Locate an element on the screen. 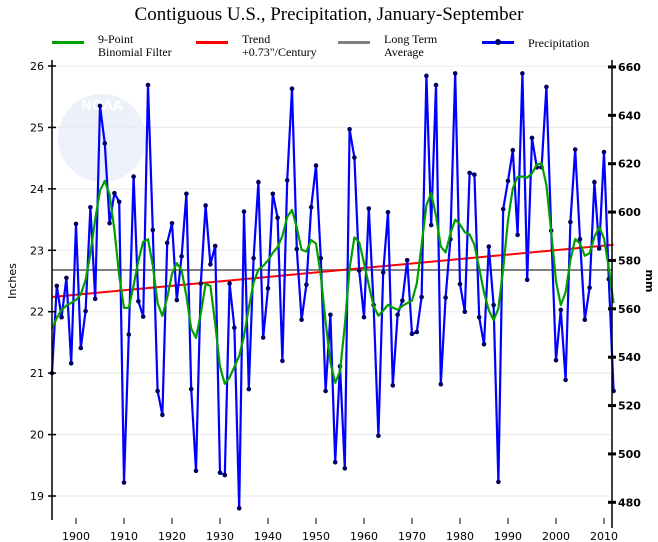 This screenshot has height=542, width=658. x-tick-label: 1940 is located at coordinates (268, 536).